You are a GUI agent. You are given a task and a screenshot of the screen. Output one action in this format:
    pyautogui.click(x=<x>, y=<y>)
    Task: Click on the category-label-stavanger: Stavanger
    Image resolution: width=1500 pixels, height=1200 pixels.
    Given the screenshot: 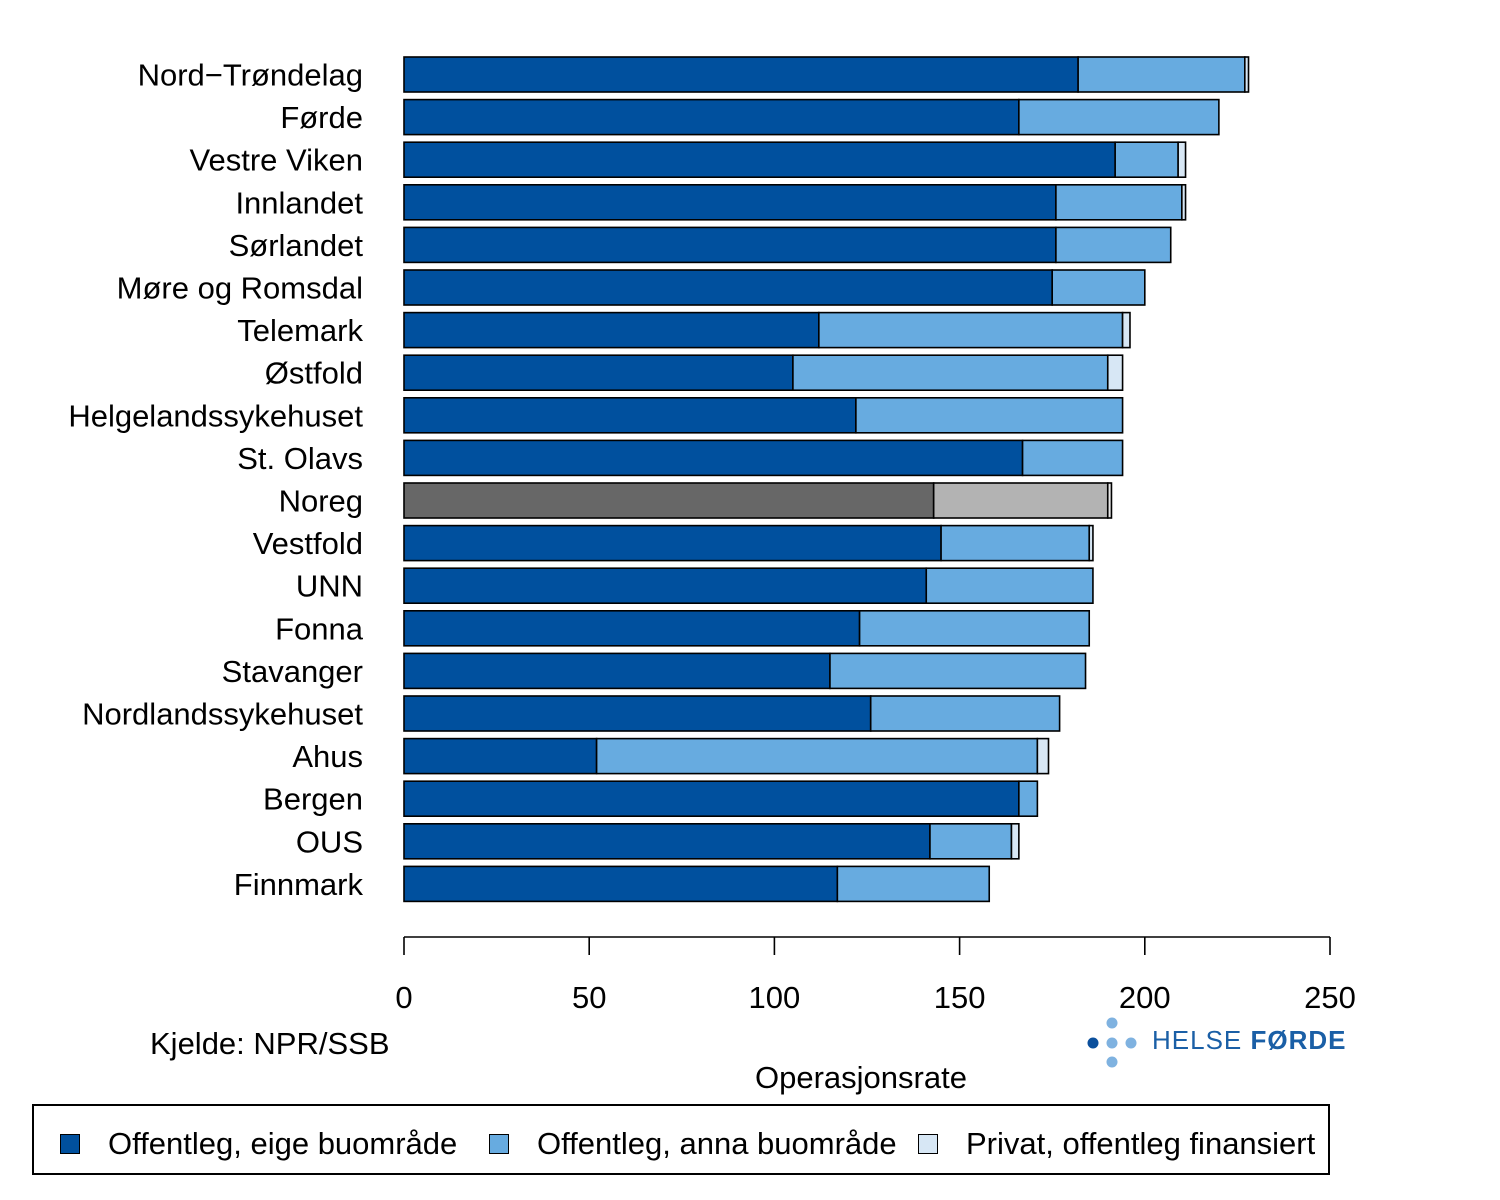 What is the action you would take?
    pyautogui.click(x=292, y=671)
    